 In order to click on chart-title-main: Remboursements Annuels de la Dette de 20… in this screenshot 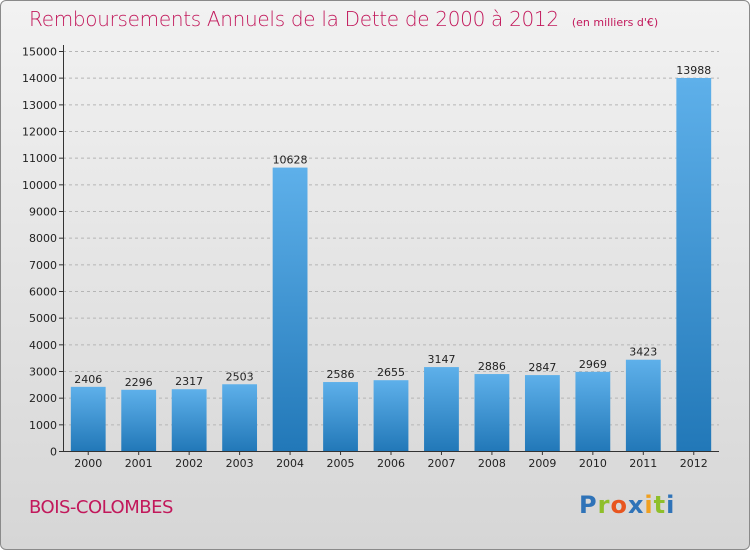, I will do `click(294, 19)`.